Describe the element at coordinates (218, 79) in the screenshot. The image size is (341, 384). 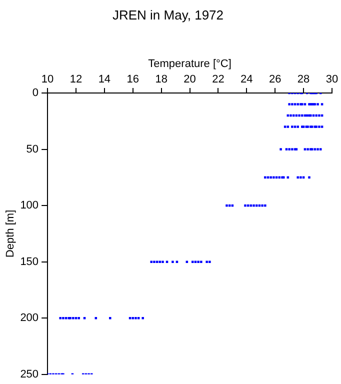
I see `x-tick-label: 22` at that location.